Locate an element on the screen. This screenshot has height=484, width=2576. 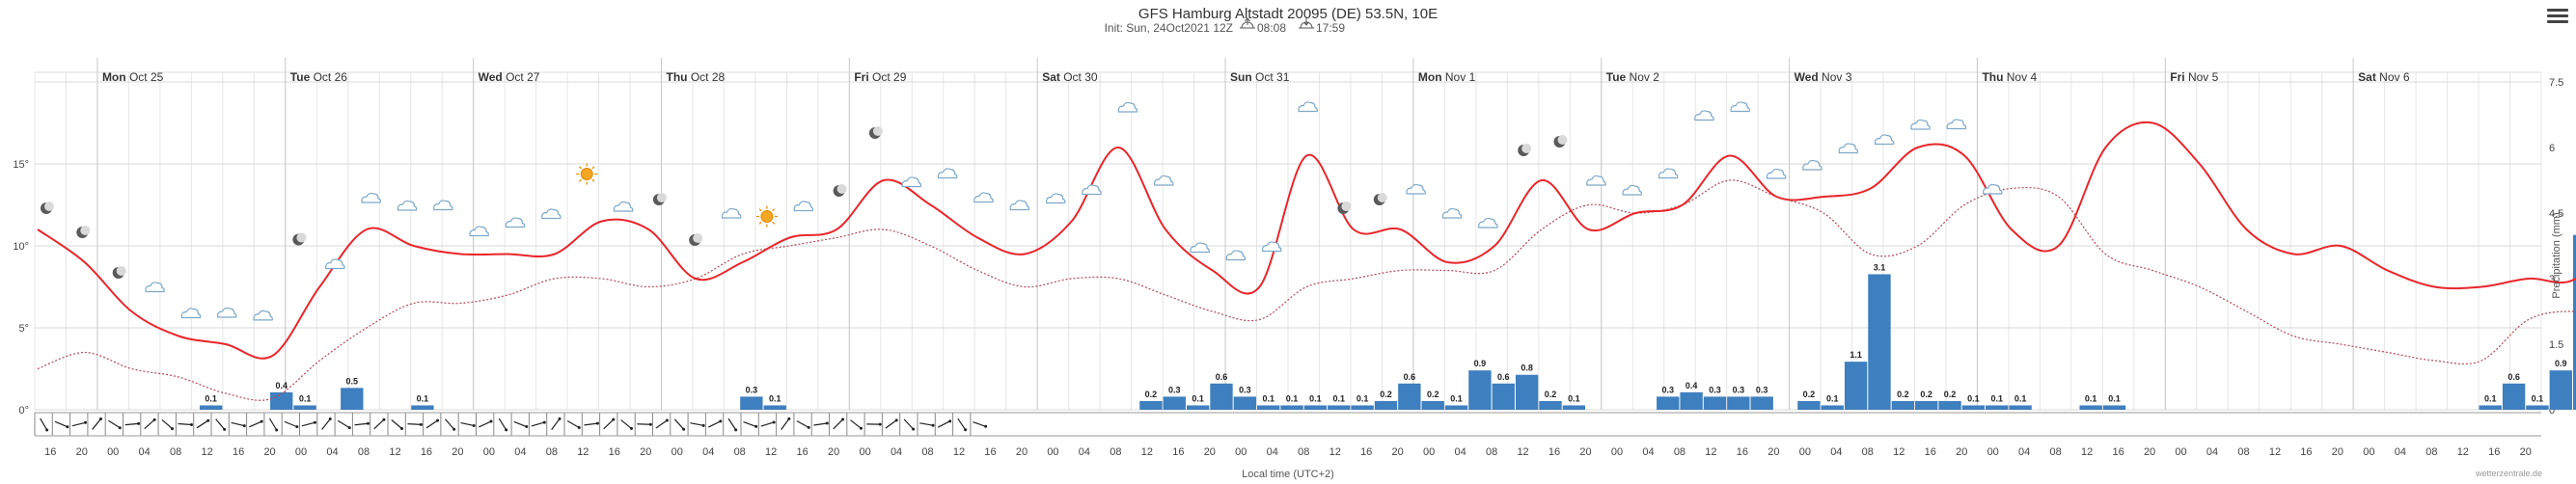
hour-tick-label: 08 is located at coordinates (364, 452).